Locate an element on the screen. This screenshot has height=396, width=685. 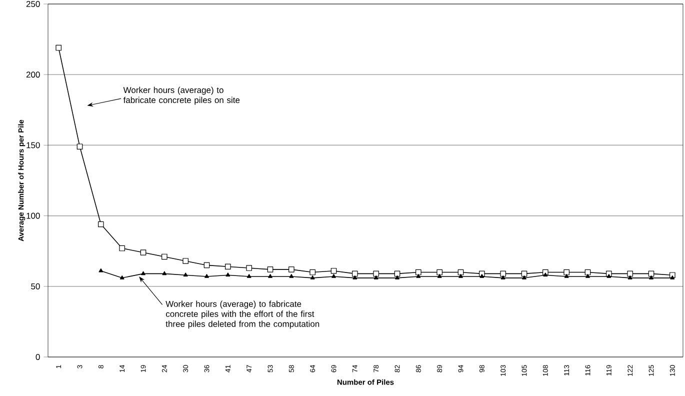
y-tick-label: 0 is located at coordinates (38, 357).